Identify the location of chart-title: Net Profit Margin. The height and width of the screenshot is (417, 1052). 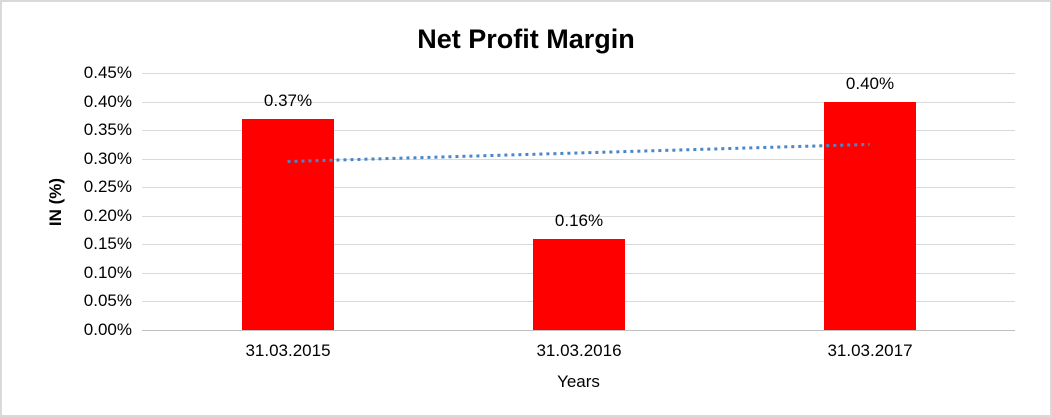
(526, 39).